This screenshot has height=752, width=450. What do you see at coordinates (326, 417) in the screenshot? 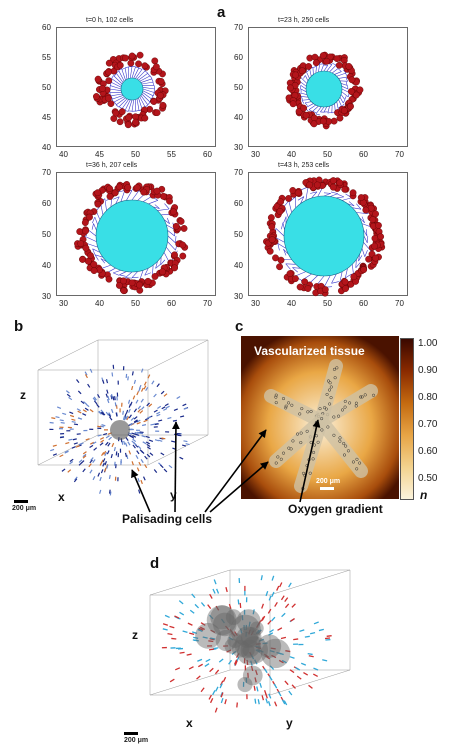
I see `panel-c-heatmap` at bounding box center [326, 417].